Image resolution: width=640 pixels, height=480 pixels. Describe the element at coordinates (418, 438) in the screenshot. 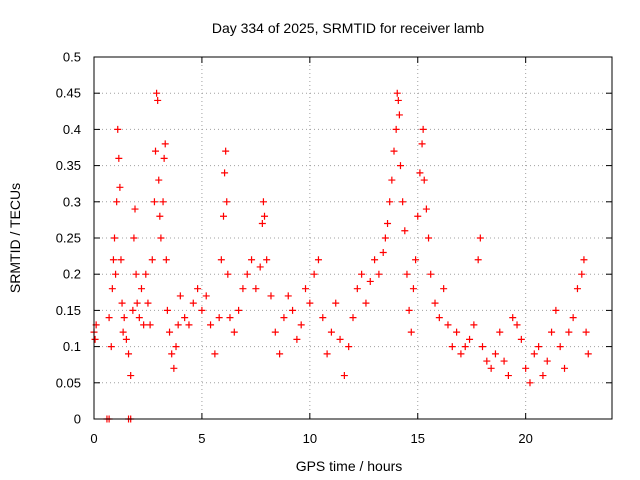

I see `x-tick-label: 15` at that location.